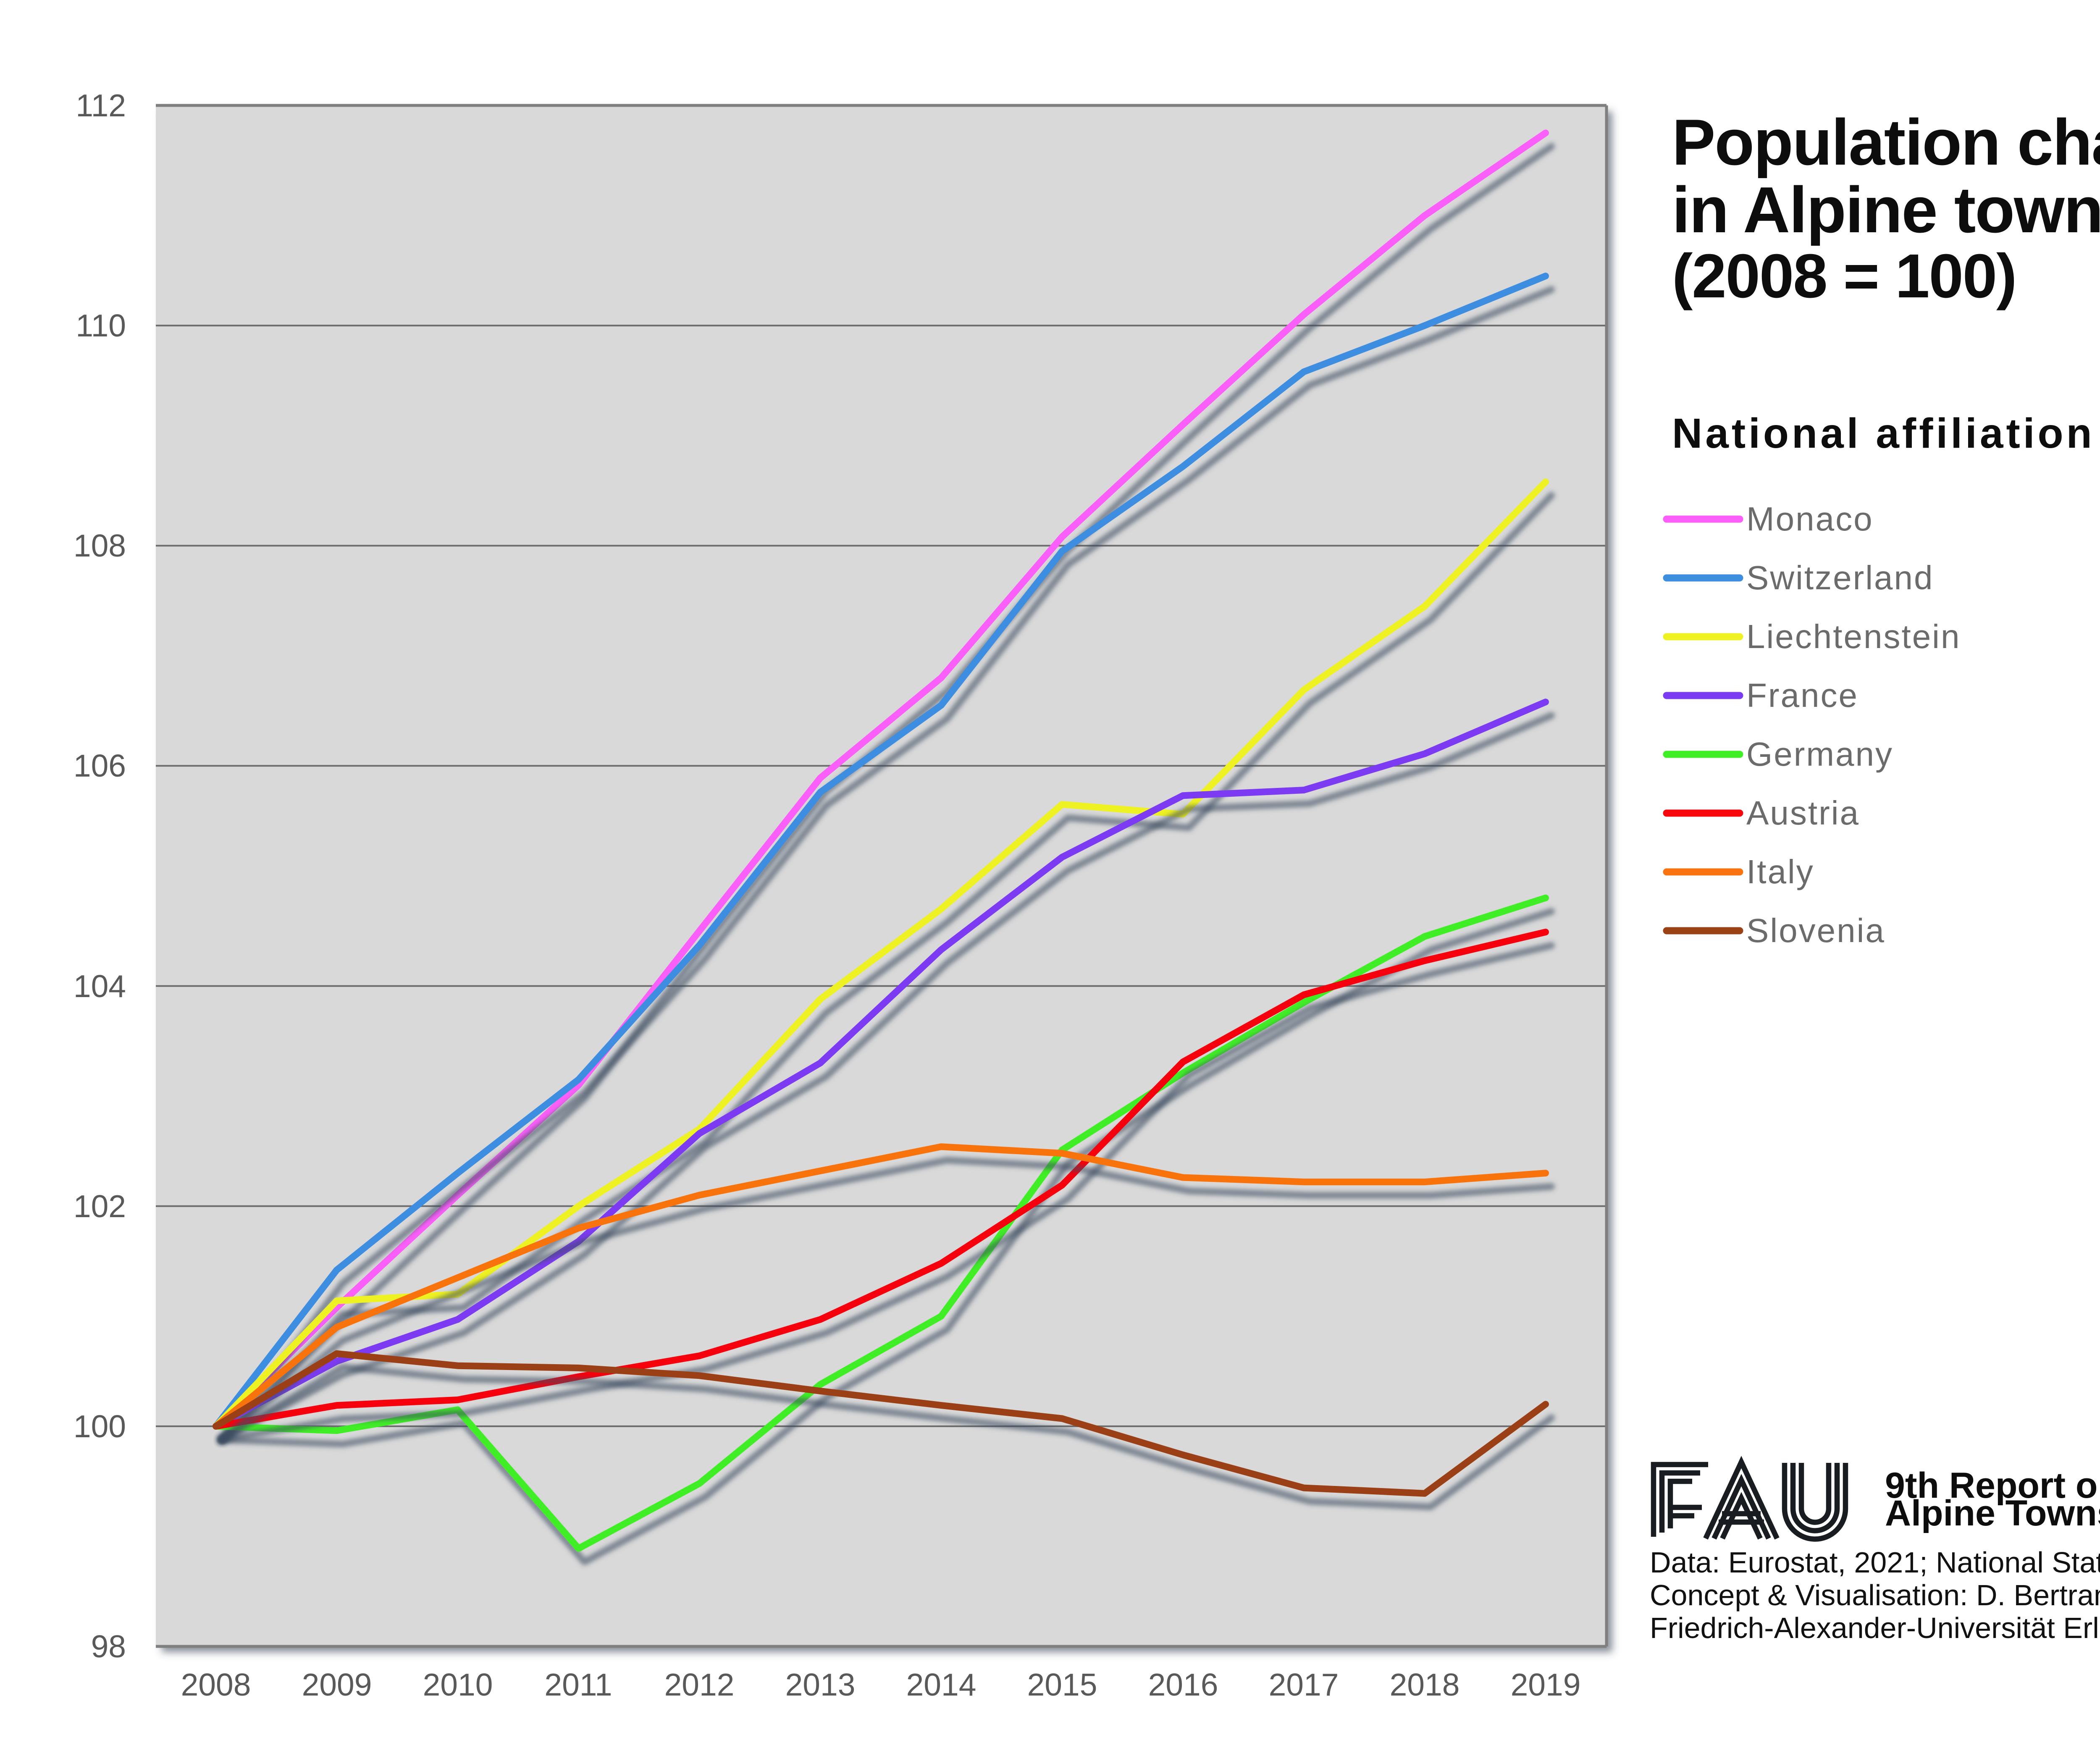  Describe the element at coordinates (108, 1646) in the screenshot. I see `svg-text: 98` at that location.